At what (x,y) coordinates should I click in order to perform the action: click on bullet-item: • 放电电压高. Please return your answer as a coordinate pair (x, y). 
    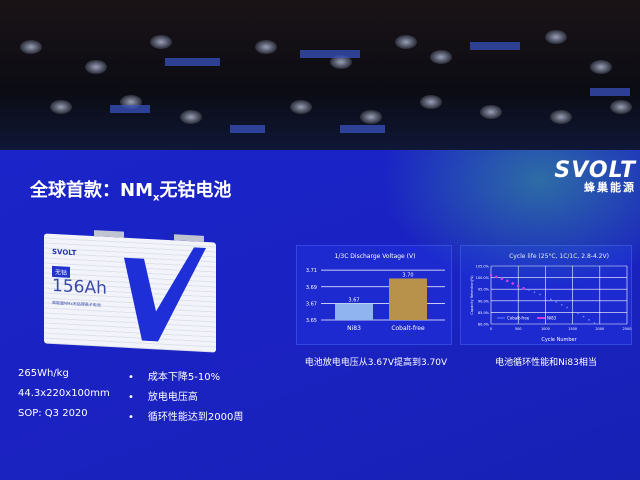
    Looking at the image, I should click on (163, 397).